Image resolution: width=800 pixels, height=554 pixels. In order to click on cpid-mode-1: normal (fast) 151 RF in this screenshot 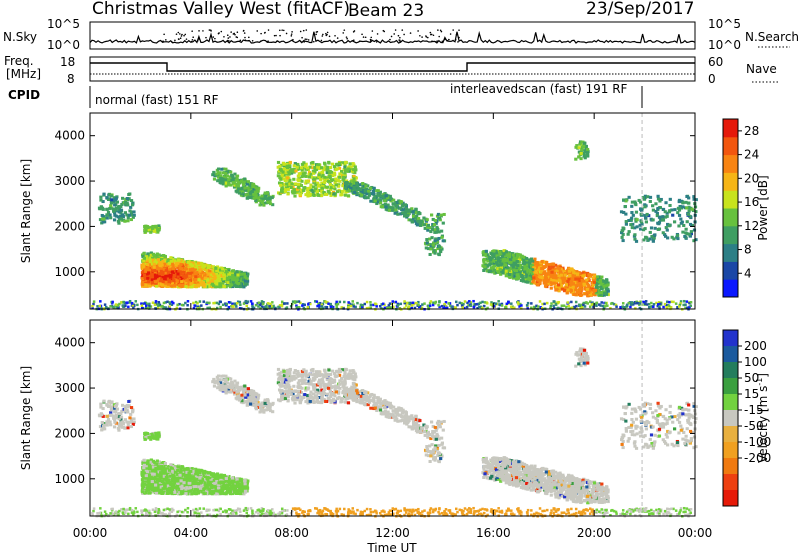, I will do `click(157, 100)`.